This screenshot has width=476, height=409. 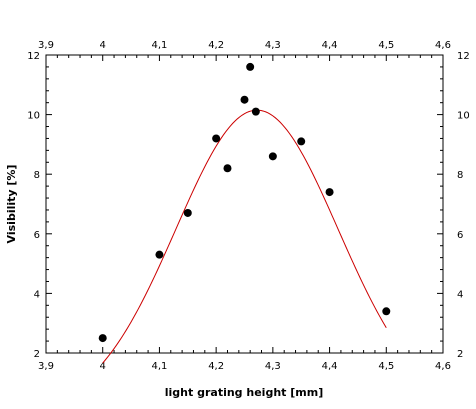 What do you see at coordinates (216, 45) in the screenshot?
I see `x-tick-label-top: 4,2` at bounding box center [216, 45].